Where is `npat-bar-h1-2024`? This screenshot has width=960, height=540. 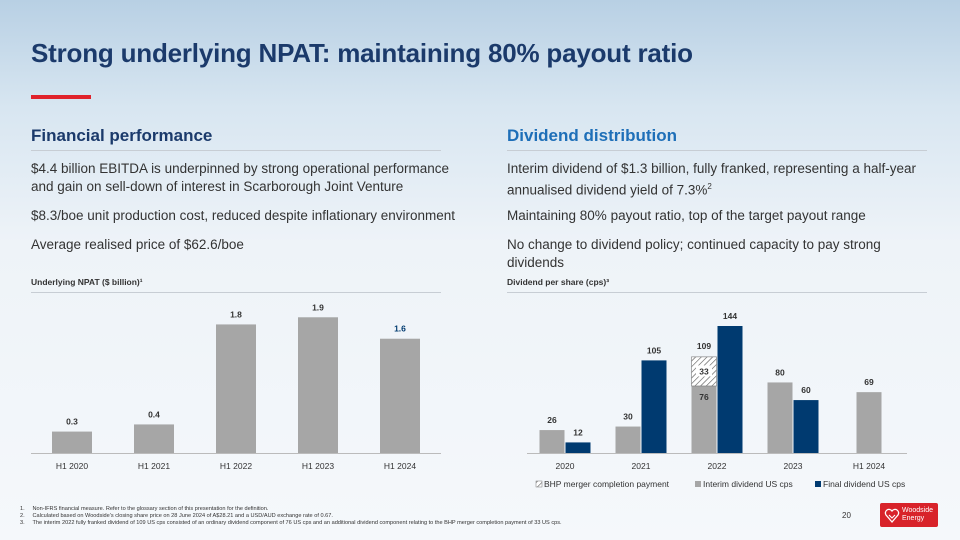
npat-bar-h1-2024 is located at coordinates (400, 395).